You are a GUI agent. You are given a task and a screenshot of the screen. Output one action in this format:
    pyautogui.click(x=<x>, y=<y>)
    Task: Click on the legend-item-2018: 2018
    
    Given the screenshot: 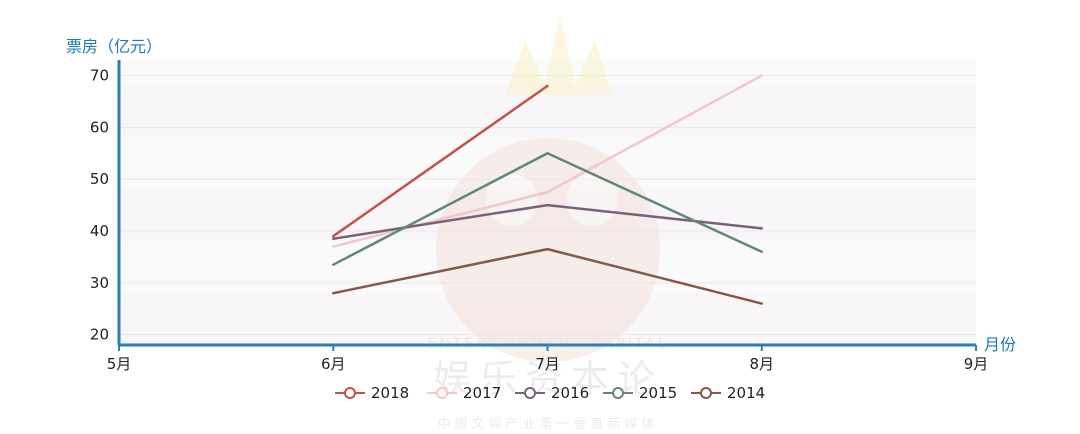 What is the action you would take?
    pyautogui.click(x=372, y=393)
    